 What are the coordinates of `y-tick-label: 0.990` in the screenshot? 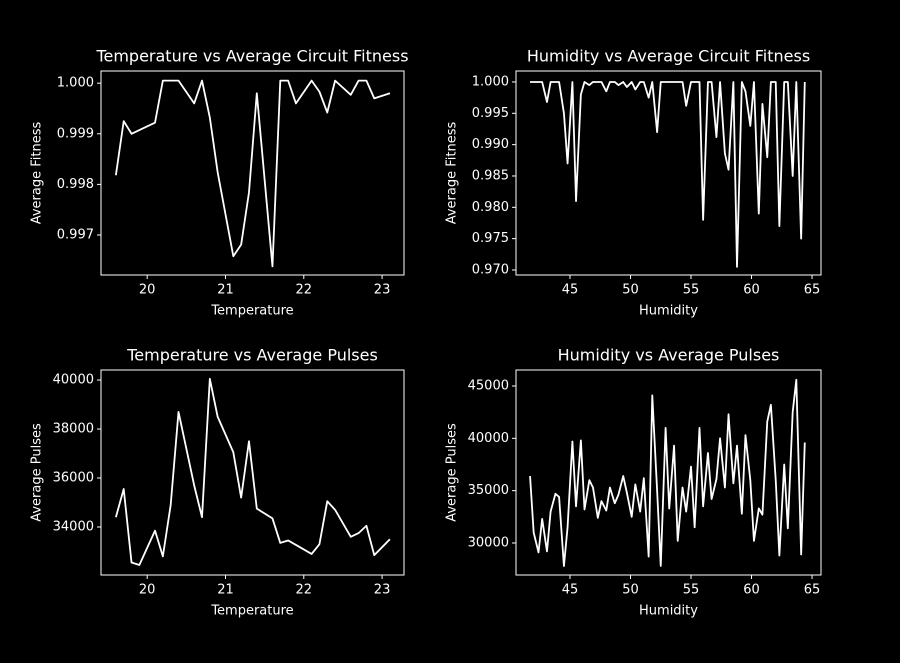 It's located at (490, 144).